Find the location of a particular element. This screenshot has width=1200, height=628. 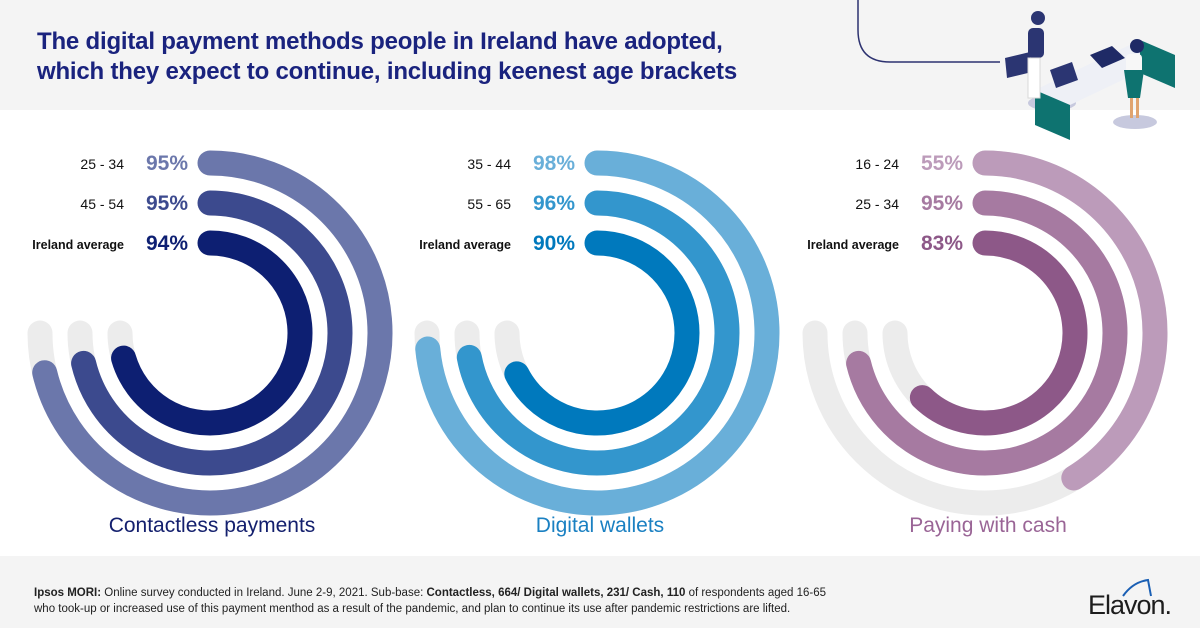

row-label: 55 - 65 is located at coordinates (489, 204).